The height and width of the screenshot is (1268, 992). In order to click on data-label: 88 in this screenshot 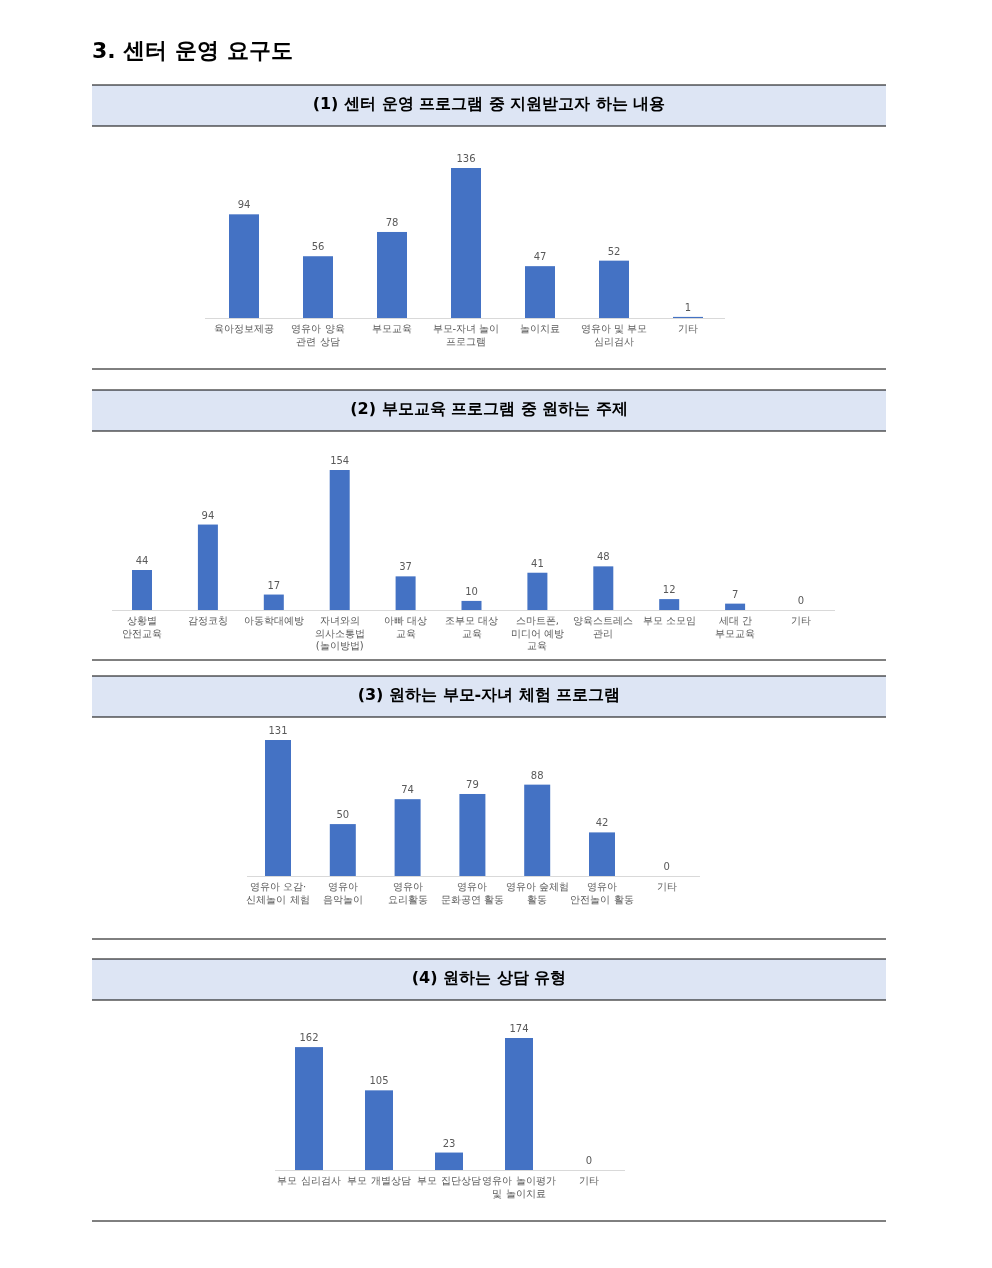, I will do `click(537, 775)`.